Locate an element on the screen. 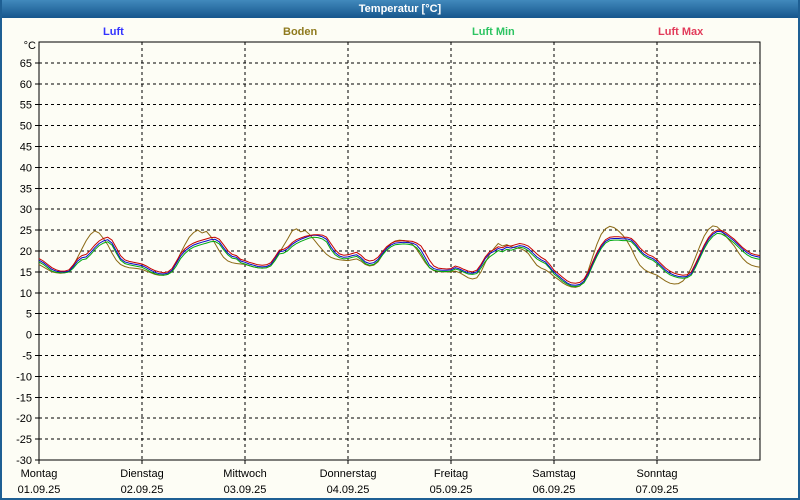  y-tick-label: 40 is located at coordinates (26, 168).